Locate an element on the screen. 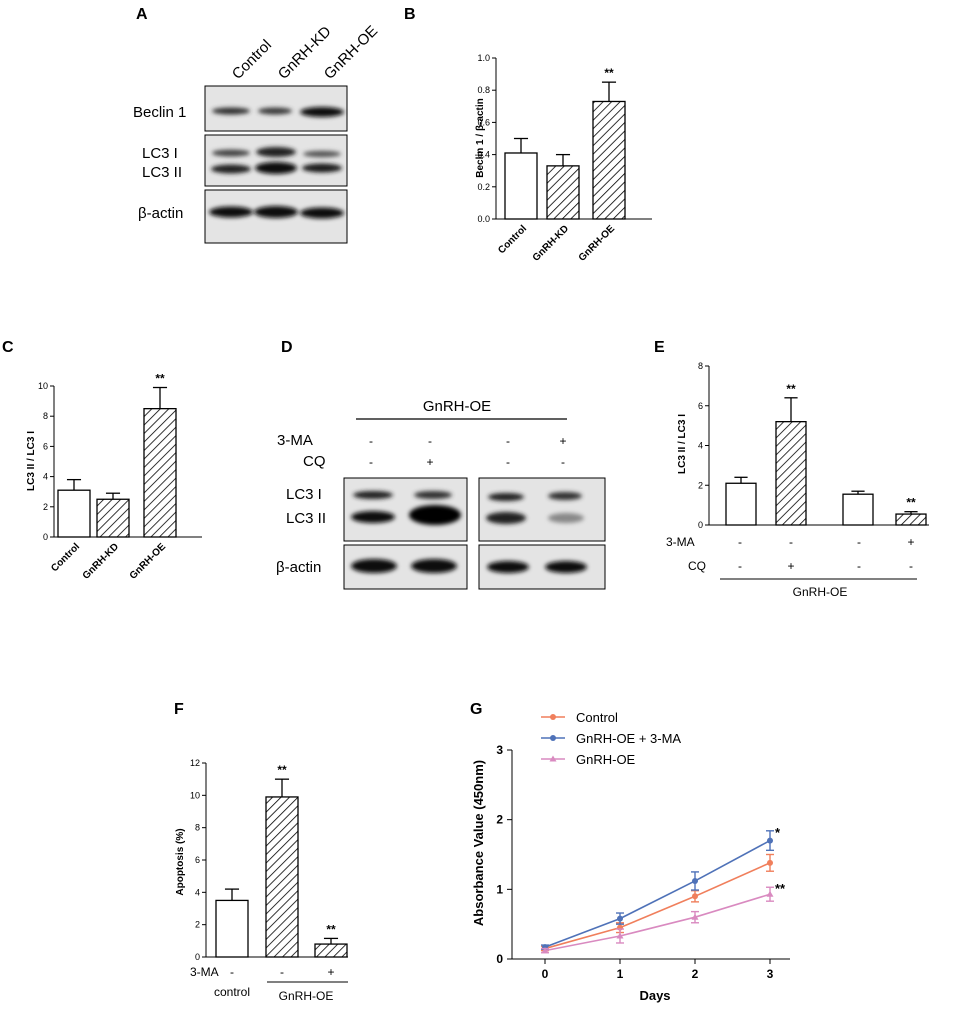 This screenshot has width=957, height=1016. blot-d-row-lc3-i: LC3 I is located at coordinates (304, 494).